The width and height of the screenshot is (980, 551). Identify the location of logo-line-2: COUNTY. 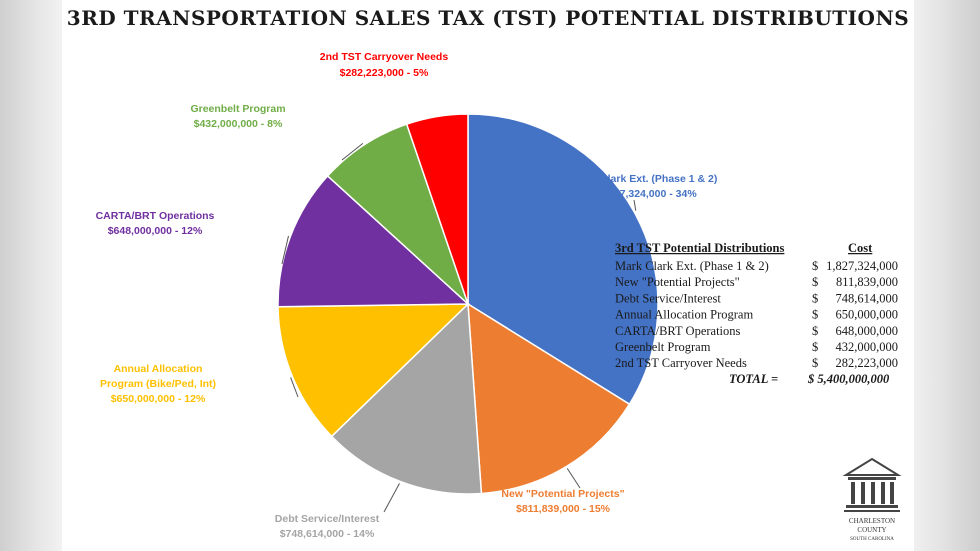
(871, 530).